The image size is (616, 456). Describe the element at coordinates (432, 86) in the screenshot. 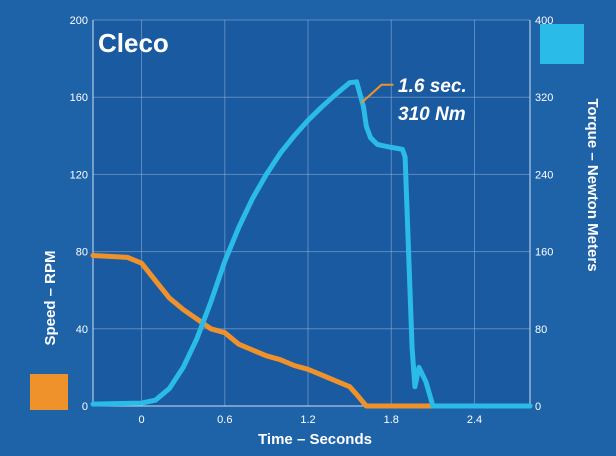

I see `annotation-line-1: 1.6 sec.` at that location.